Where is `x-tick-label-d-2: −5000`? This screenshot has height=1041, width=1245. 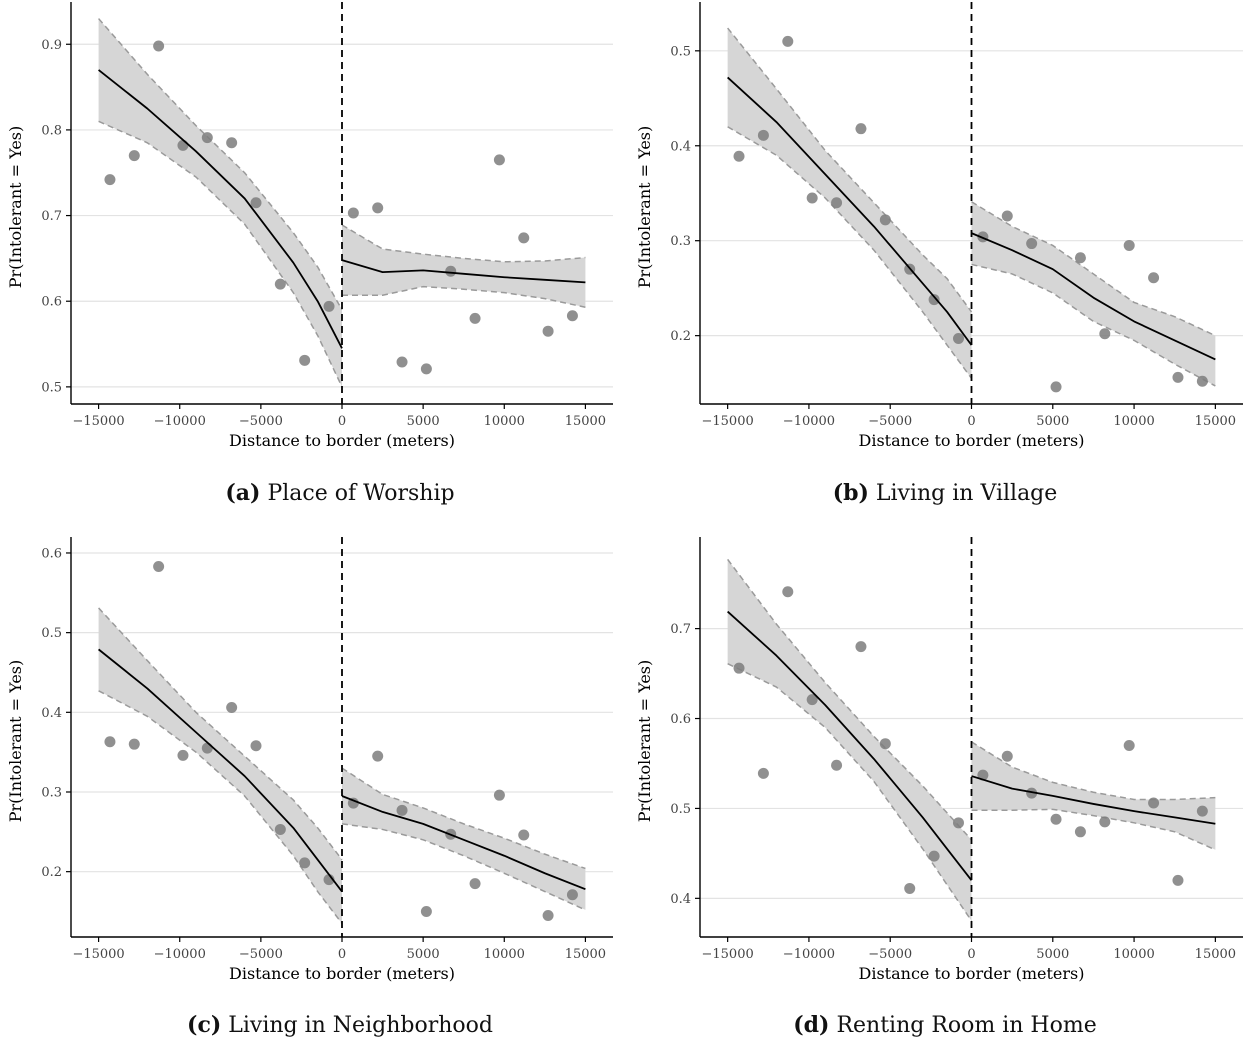
x-tick-label-d-2: −5000 is located at coordinates (890, 954).